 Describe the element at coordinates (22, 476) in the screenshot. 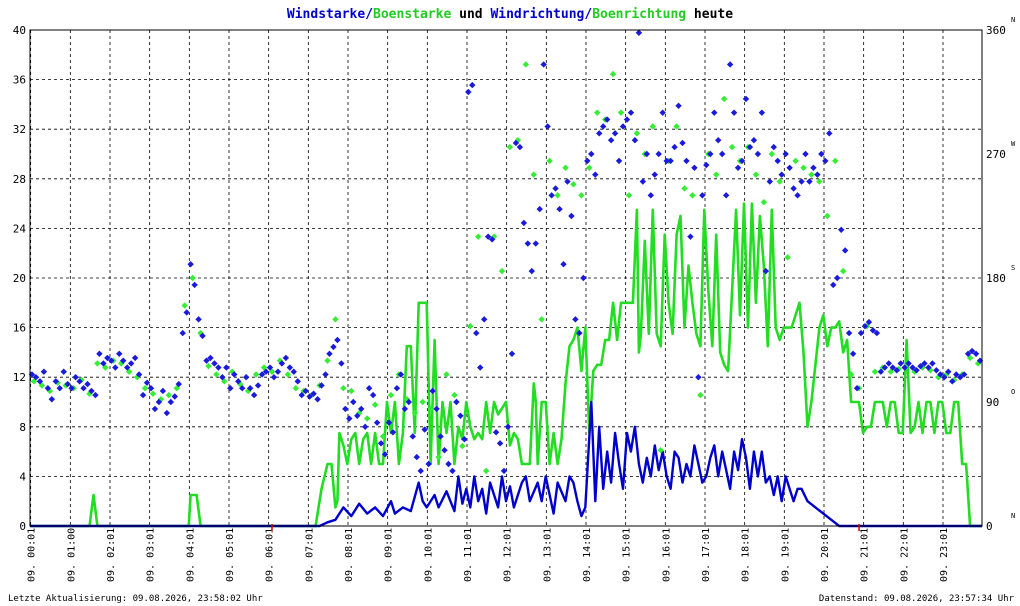

I see `y-tick-label-left: 4` at that location.